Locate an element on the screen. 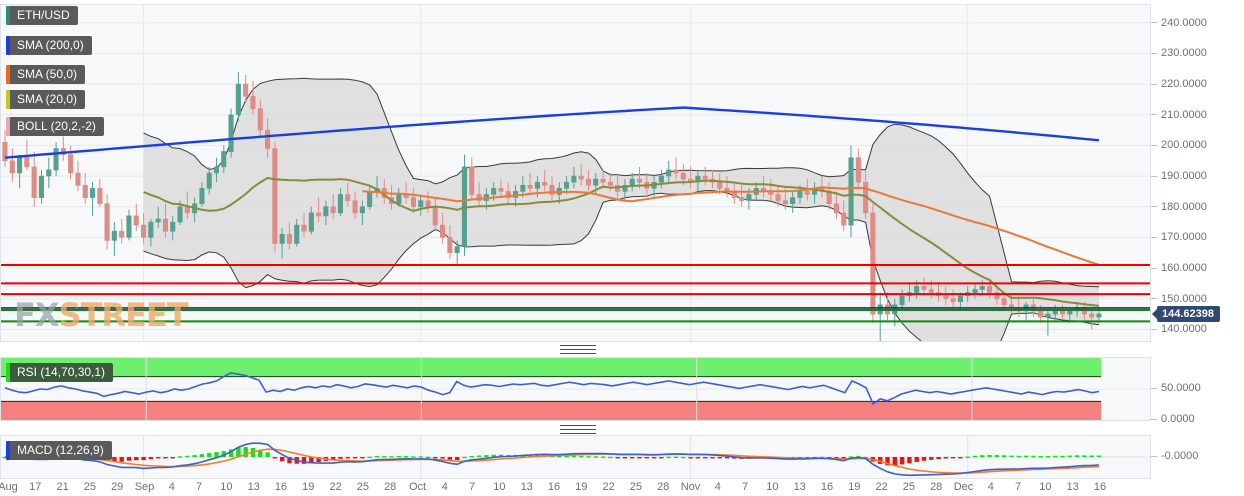 This screenshot has height=496, width=1244. legend-item-sma50: SMA (50,0) is located at coordinates (46, 74).